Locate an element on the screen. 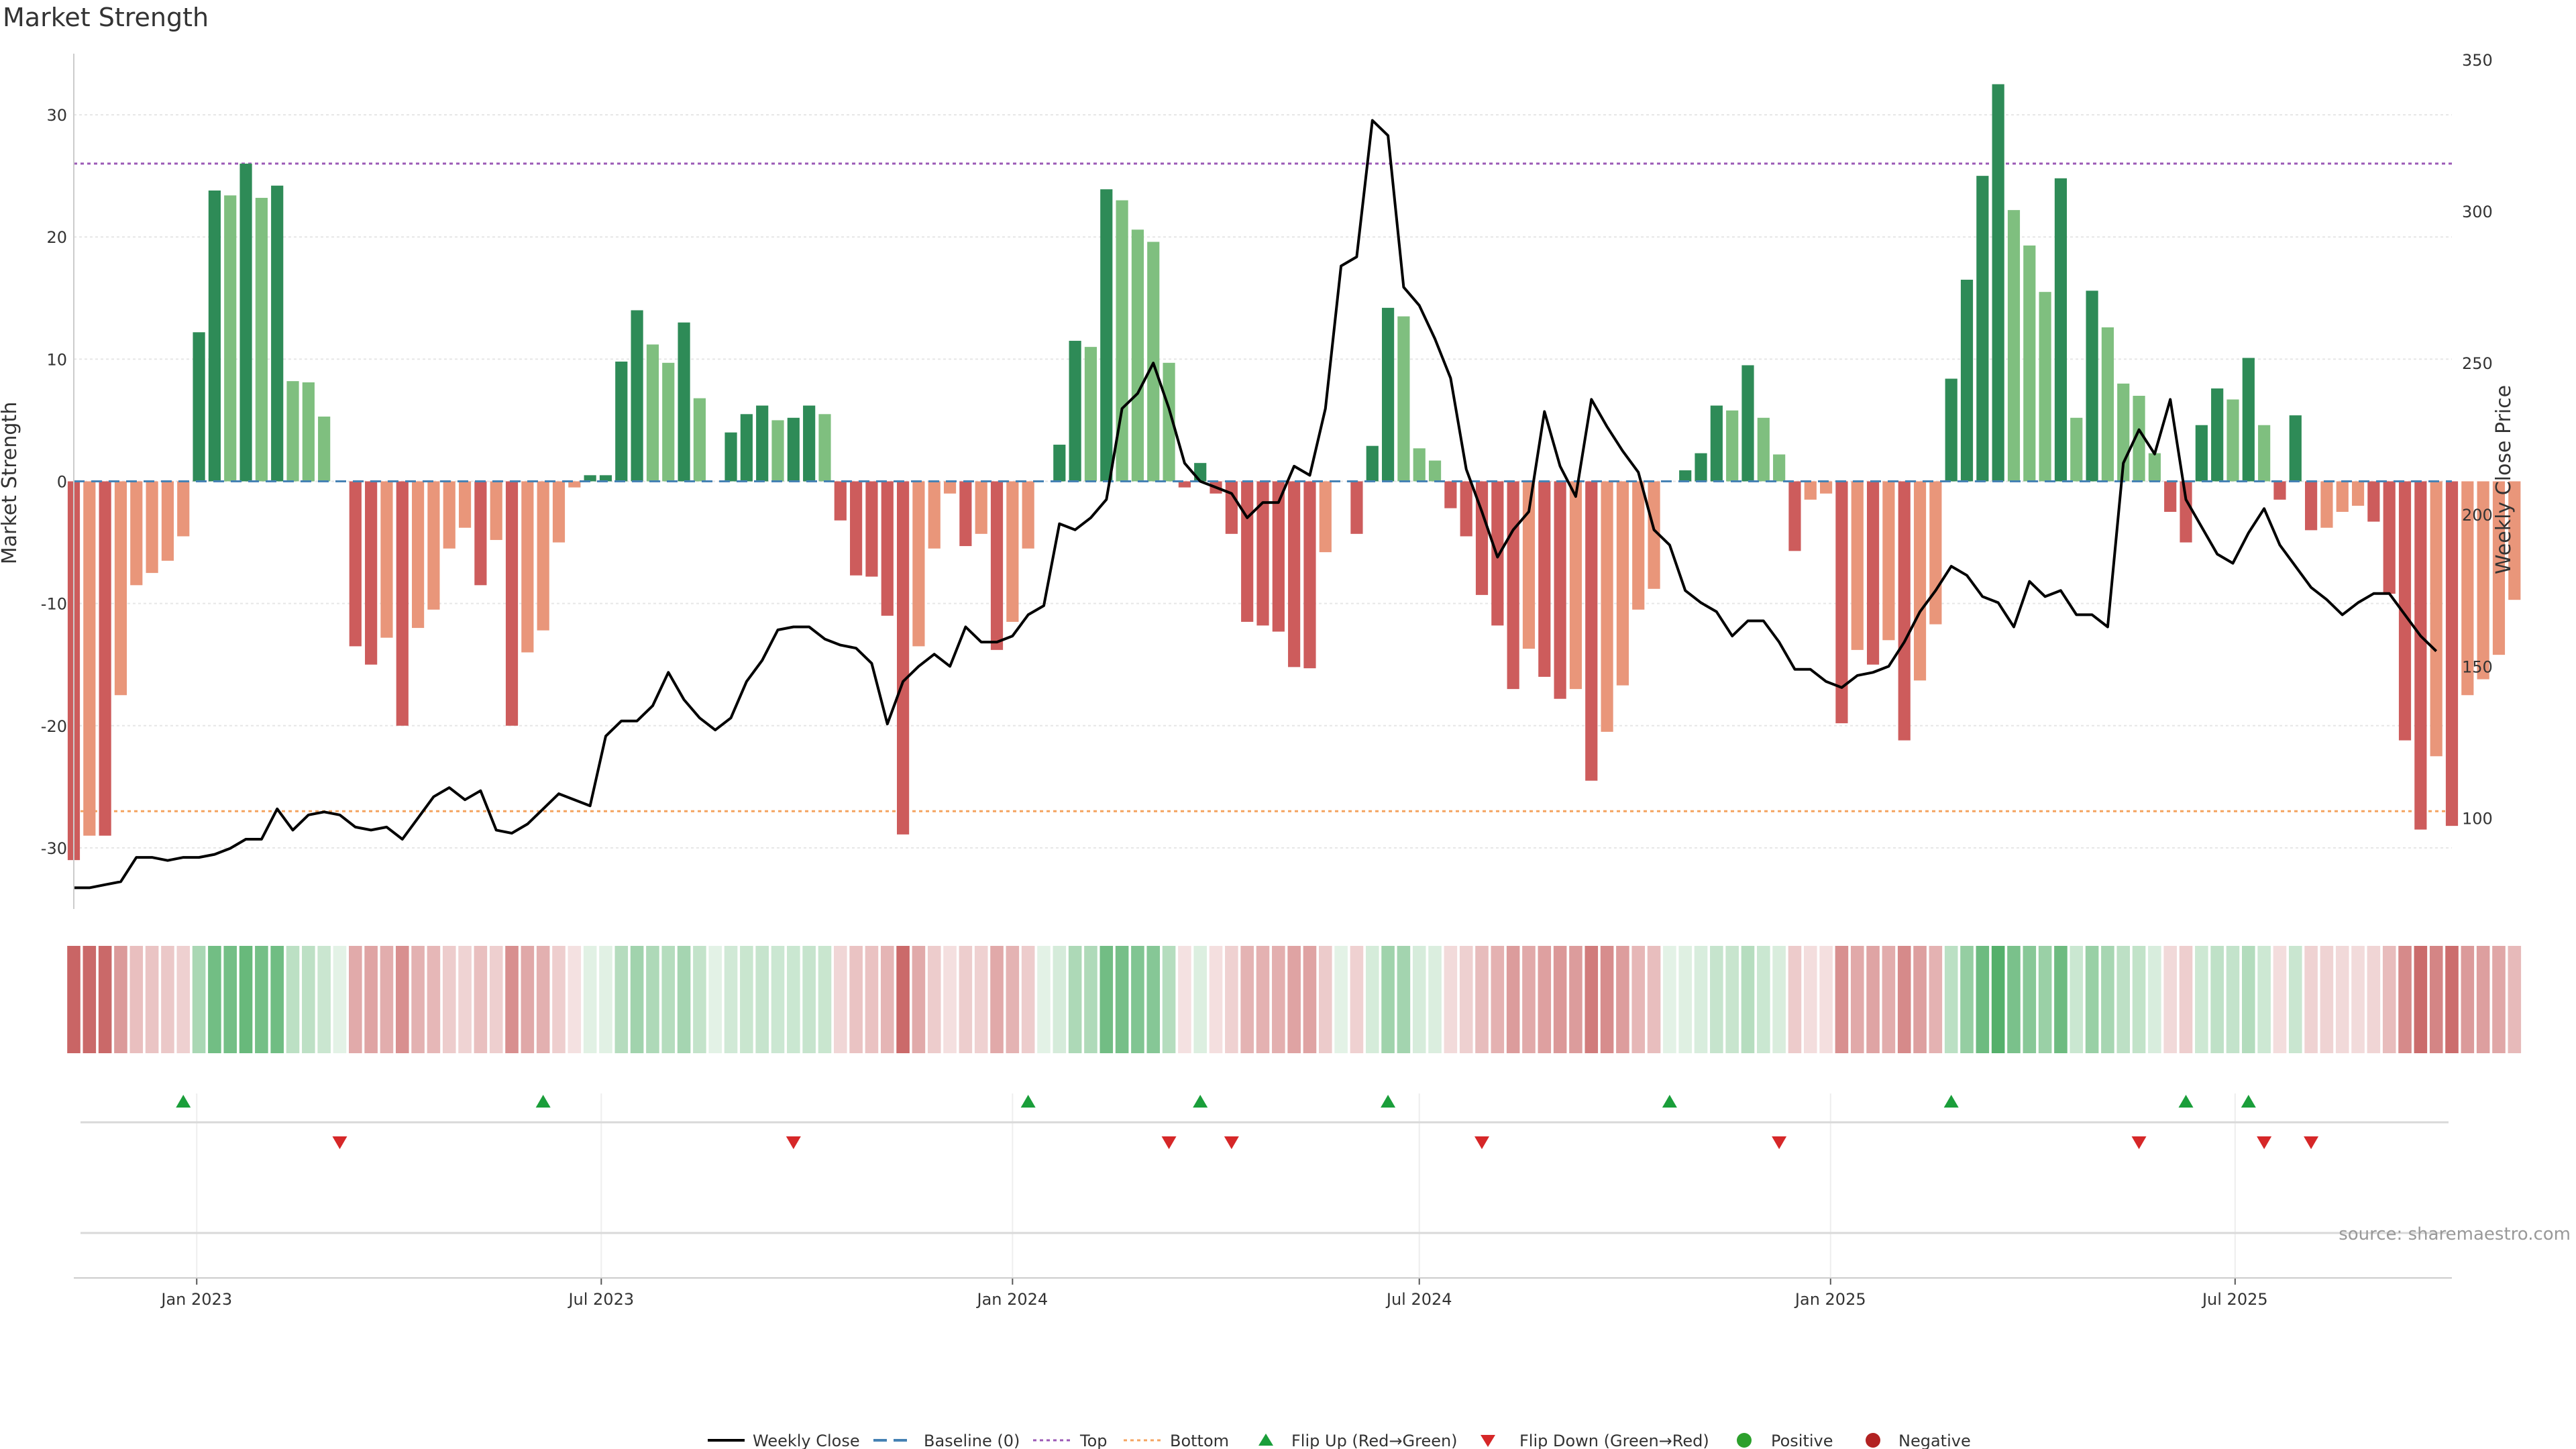 The image size is (2576, 1449). y-tick-label: 30 is located at coordinates (56, 115).